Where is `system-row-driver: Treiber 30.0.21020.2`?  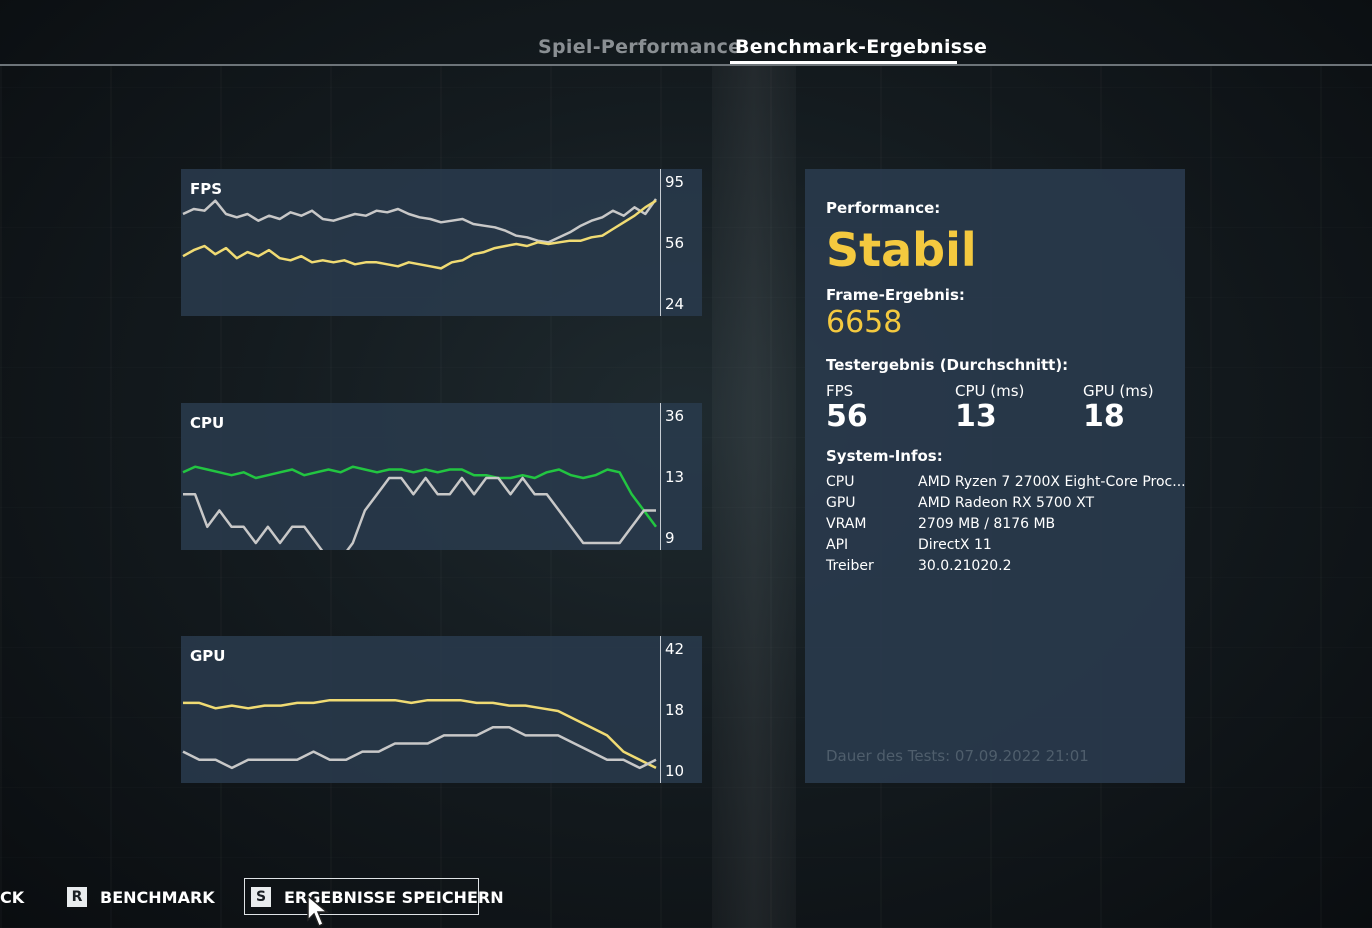 system-row-driver: Treiber 30.0.21020.2 is located at coordinates (1001, 568).